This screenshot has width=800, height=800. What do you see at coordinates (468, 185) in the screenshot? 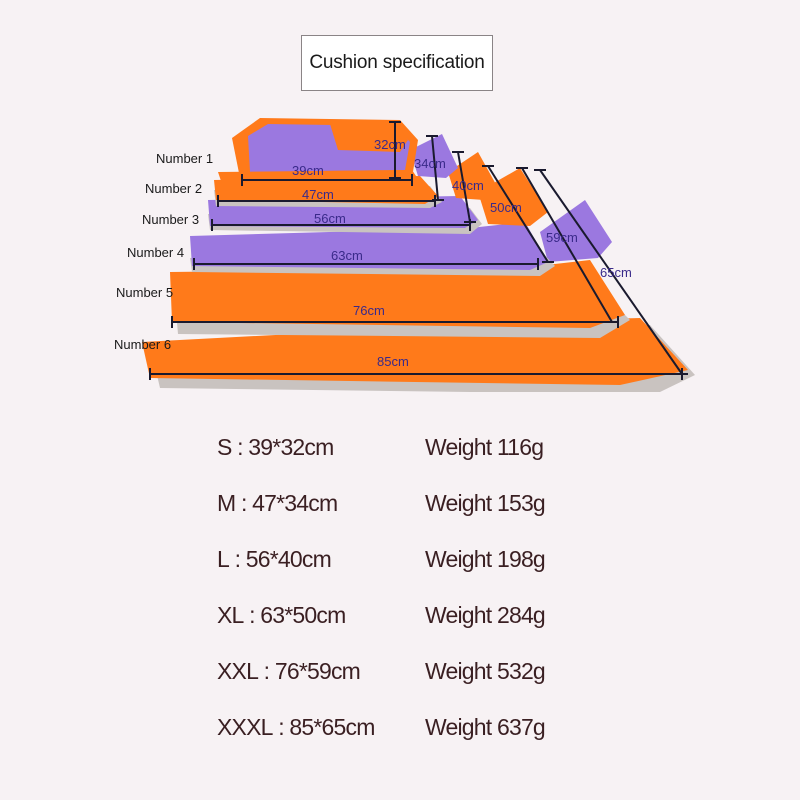
I see `cushion-3-depth: 40cm` at bounding box center [468, 185].